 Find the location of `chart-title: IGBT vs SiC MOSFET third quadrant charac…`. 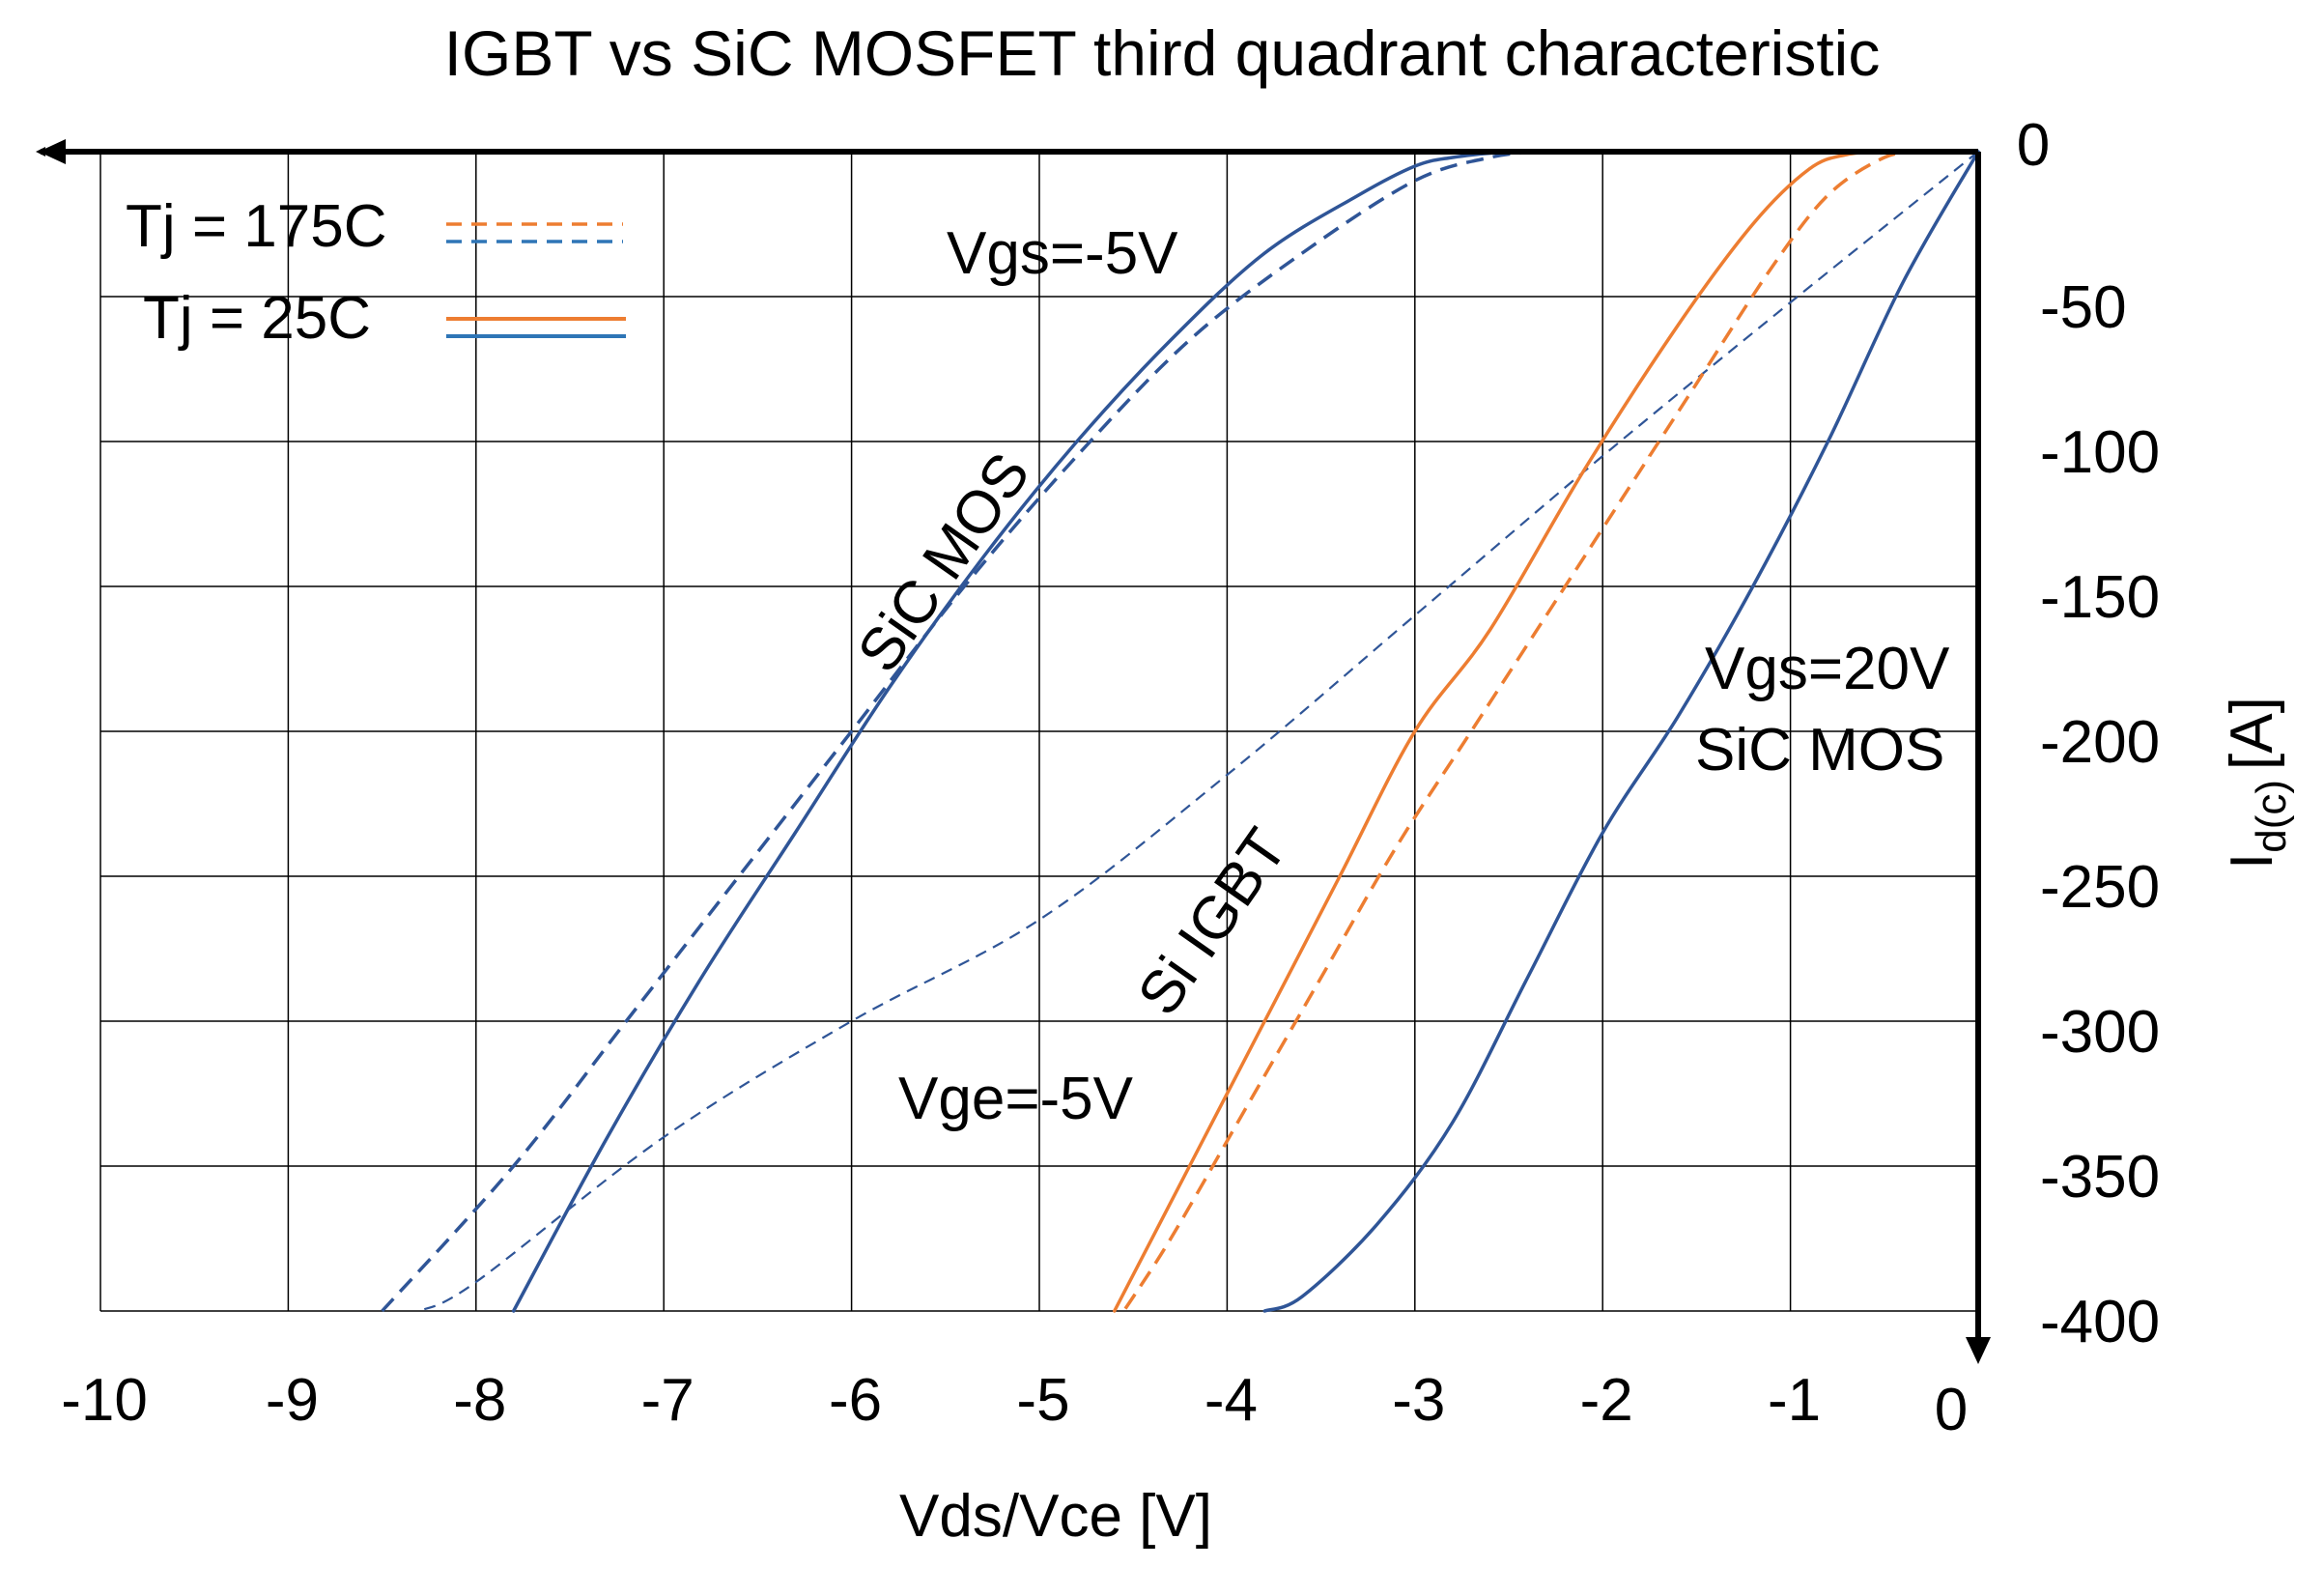

chart-title: IGBT vs SiC MOSFET third quadrant charac… is located at coordinates (1162, 53).